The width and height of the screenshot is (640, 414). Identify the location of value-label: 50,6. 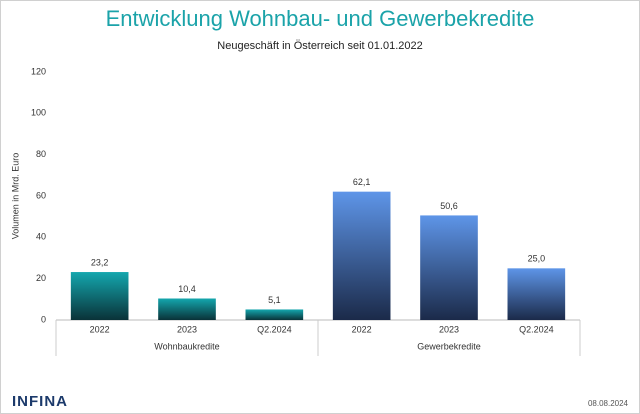
(449, 206).